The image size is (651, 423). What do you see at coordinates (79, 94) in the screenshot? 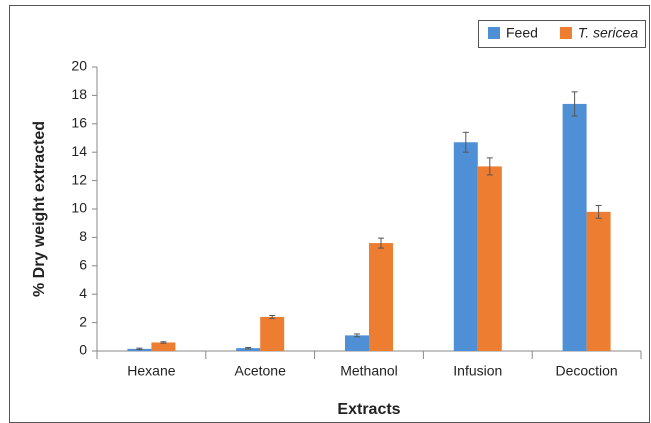
I see `y-tick-label: 18` at bounding box center [79, 94].